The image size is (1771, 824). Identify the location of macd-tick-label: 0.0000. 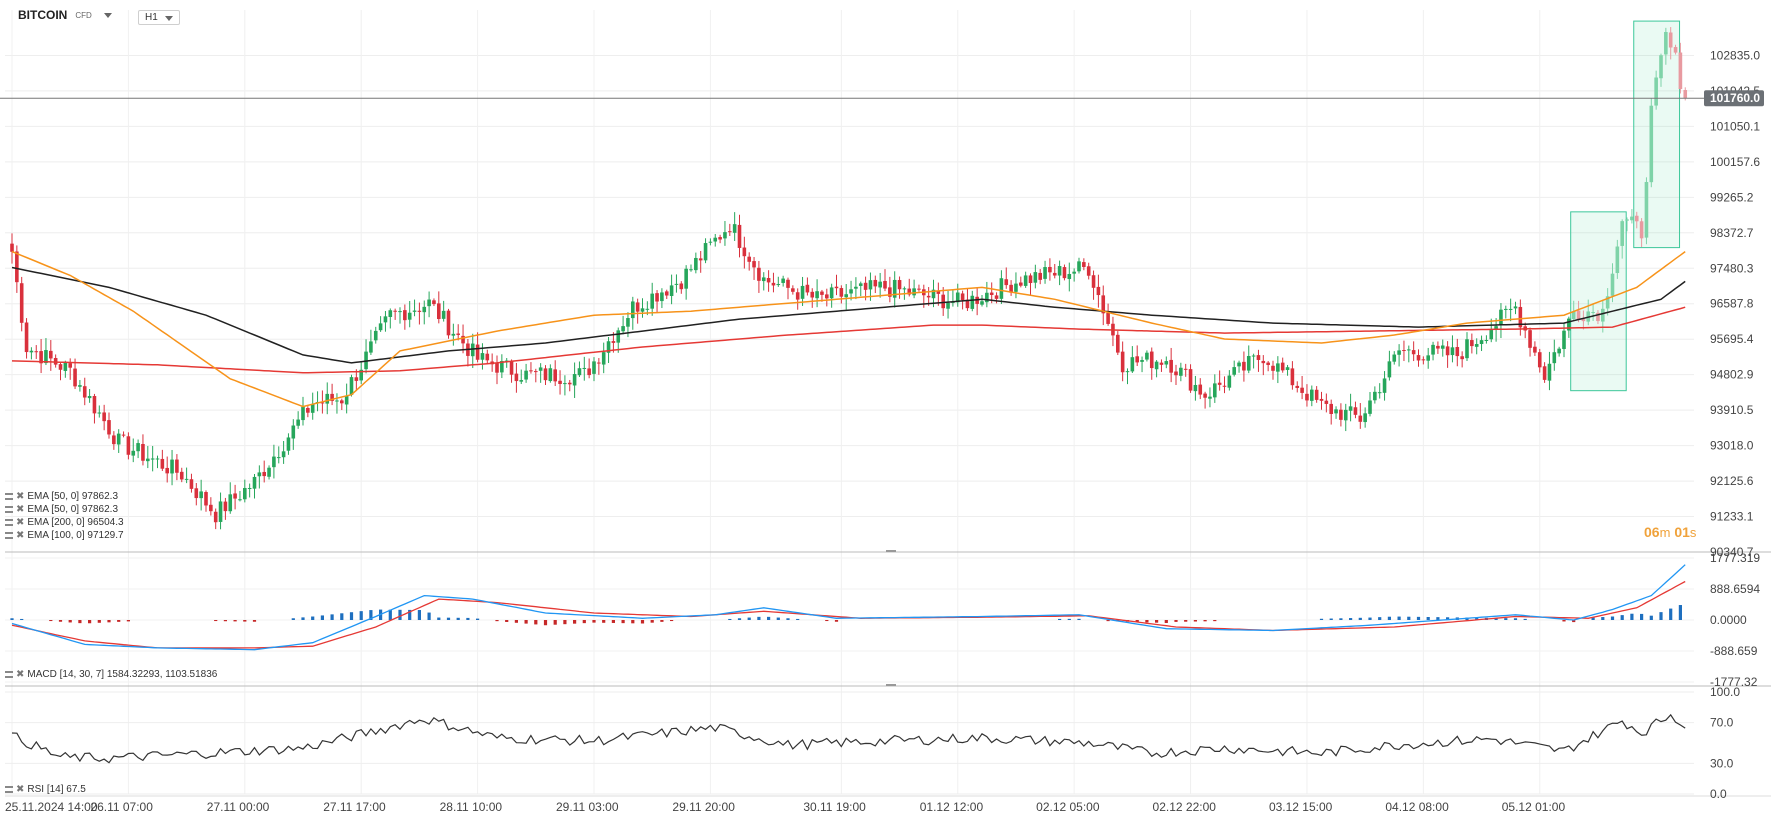
(1728, 620).